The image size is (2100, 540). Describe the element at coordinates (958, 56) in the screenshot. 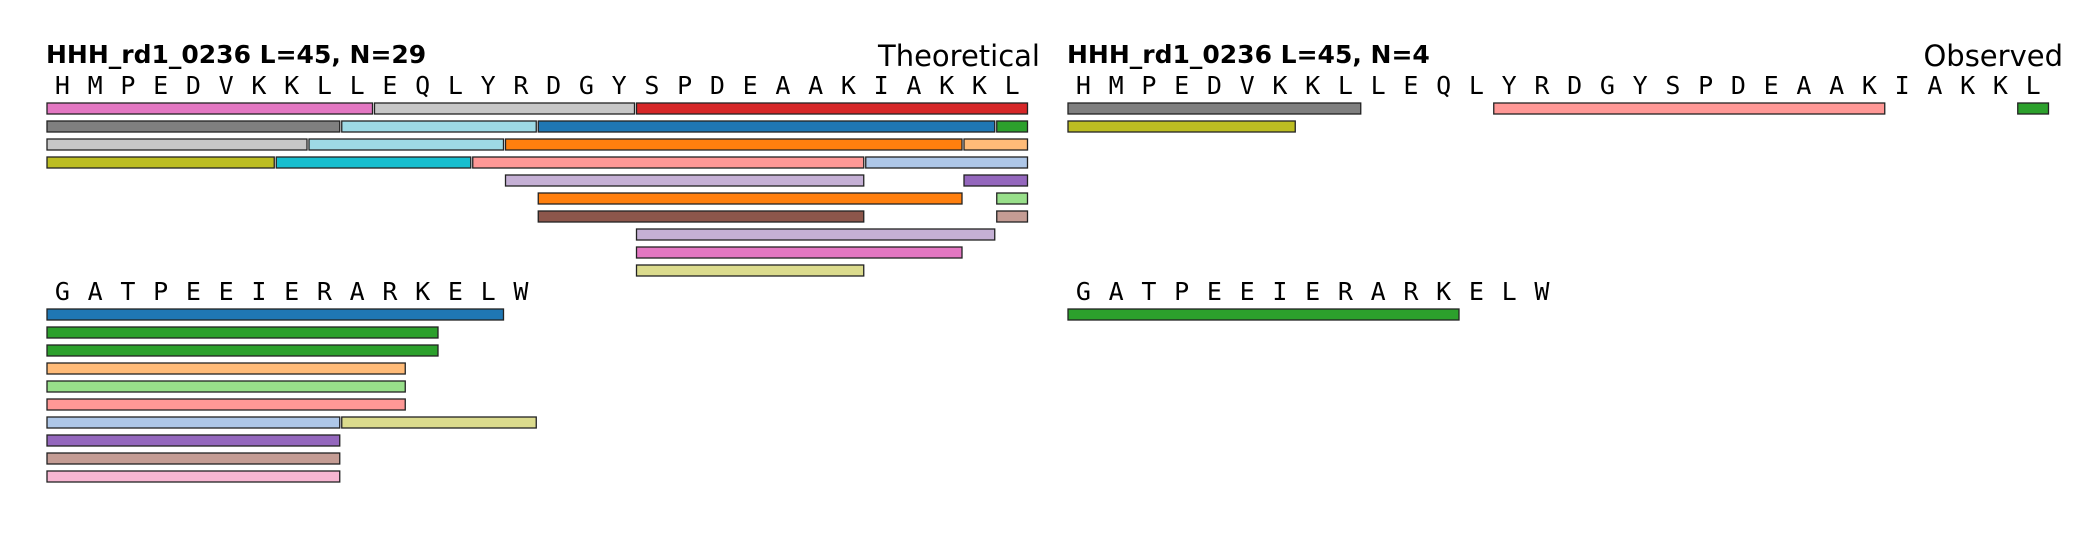

I see `theoretical-label: Theoretical` at that location.